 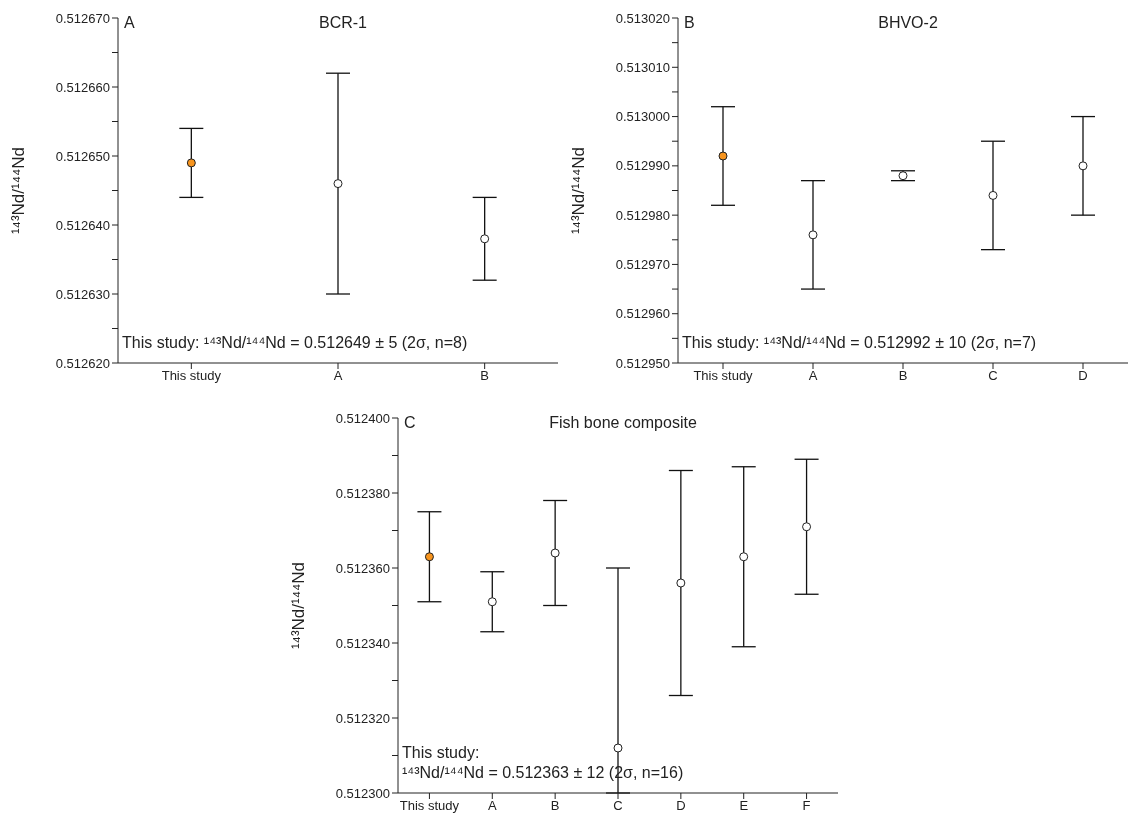 I want to click on y-tick-label: 0.512620, so click(x=82, y=363).